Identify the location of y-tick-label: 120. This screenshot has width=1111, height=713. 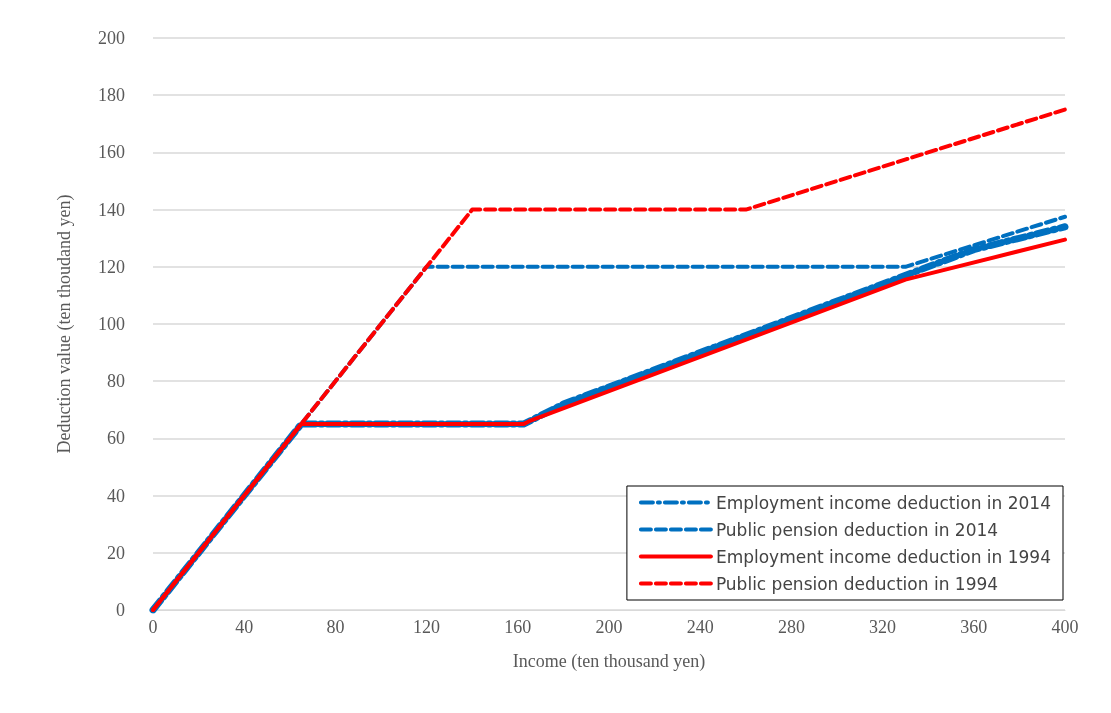
(111, 266).